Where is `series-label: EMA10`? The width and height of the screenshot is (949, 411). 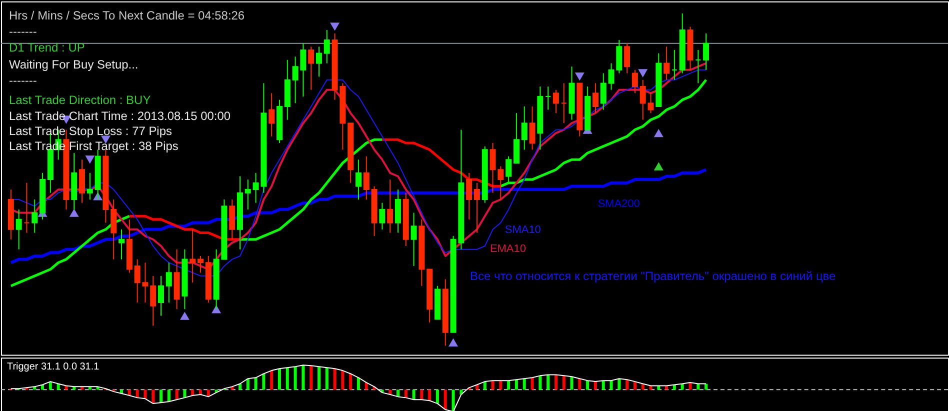 series-label: EMA10 is located at coordinates (508, 248).